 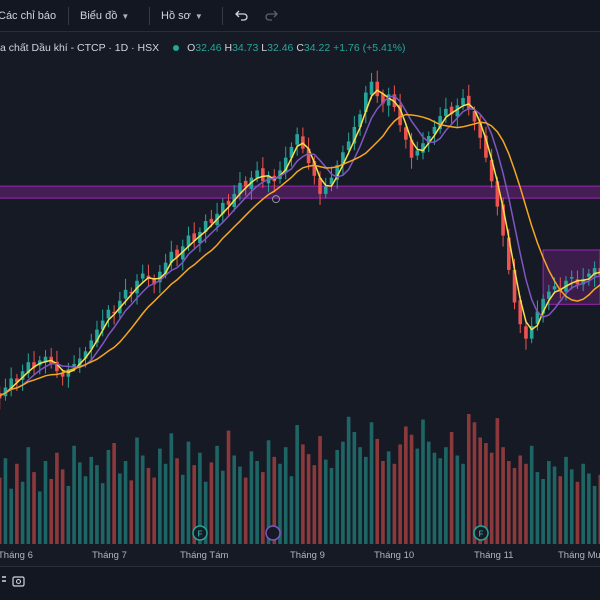 What do you see at coordinates (182, 16) in the screenshot?
I see `profile-dropdown: Hồ sơ ▼` at bounding box center [182, 16].